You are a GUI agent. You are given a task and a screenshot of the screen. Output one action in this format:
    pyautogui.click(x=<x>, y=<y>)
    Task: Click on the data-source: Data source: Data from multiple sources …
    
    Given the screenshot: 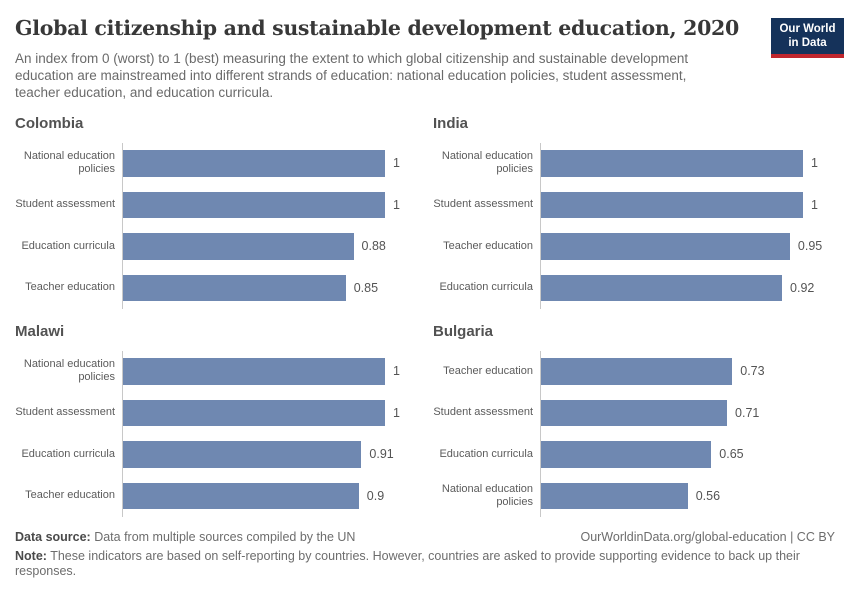 What is the action you would take?
    pyautogui.click(x=185, y=537)
    